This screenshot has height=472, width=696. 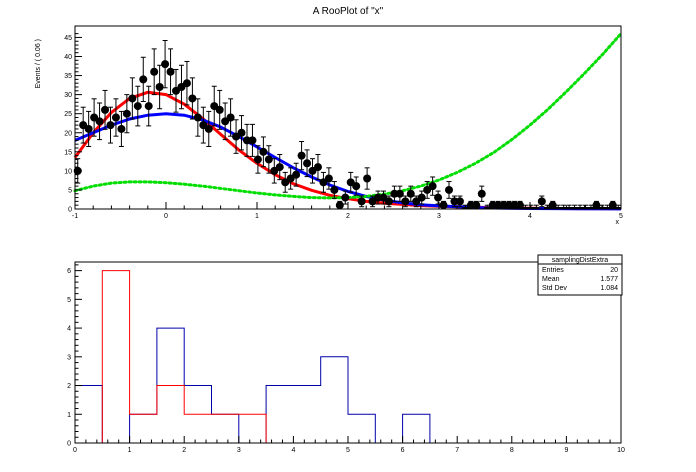 What do you see at coordinates (69, 415) in the screenshot?
I see `y-tick-label: 1` at bounding box center [69, 415].